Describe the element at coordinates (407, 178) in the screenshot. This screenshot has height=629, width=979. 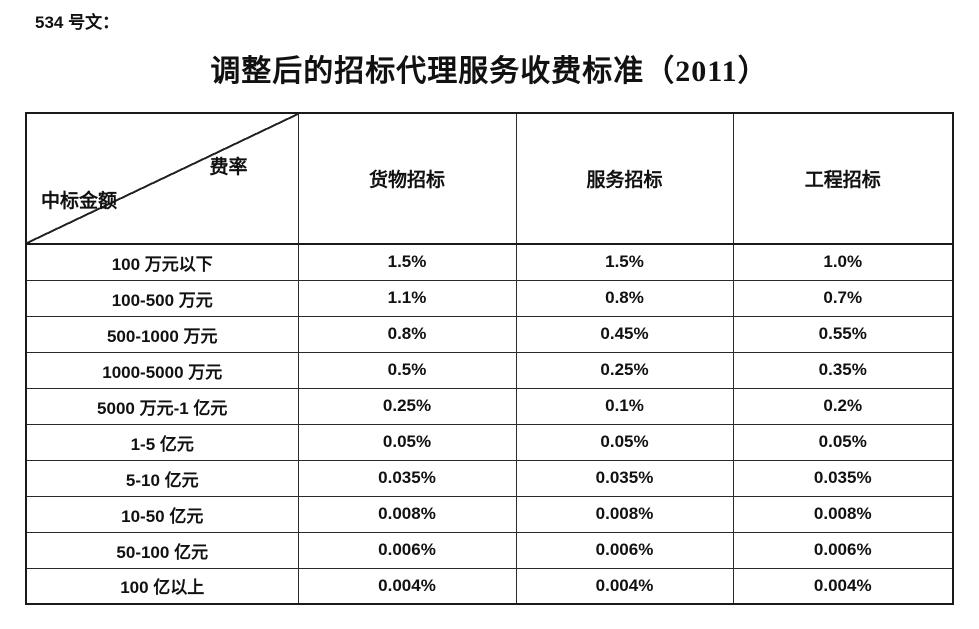
I see `column-header-goods: 货物招标` at that location.